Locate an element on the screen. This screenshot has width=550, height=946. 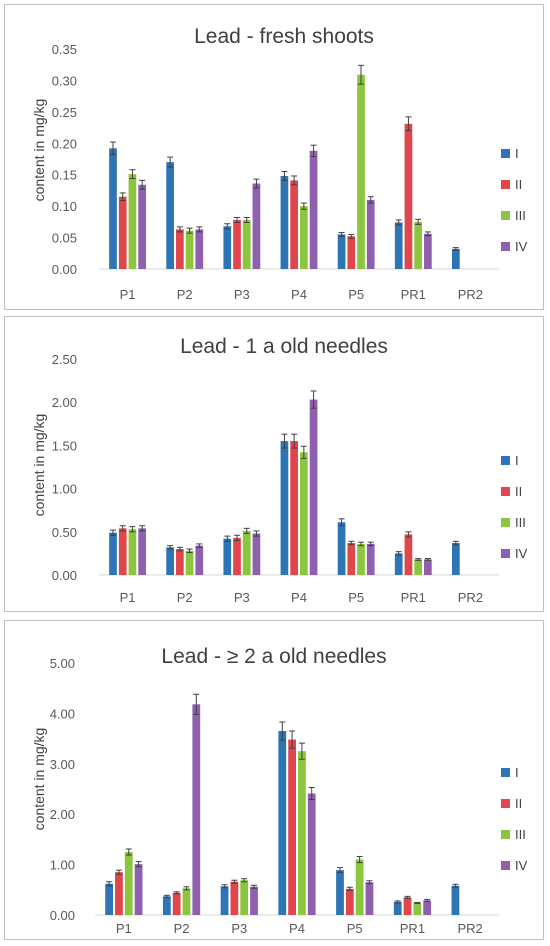
y-tick-label: 5.00 is located at coordinates (62, 663).